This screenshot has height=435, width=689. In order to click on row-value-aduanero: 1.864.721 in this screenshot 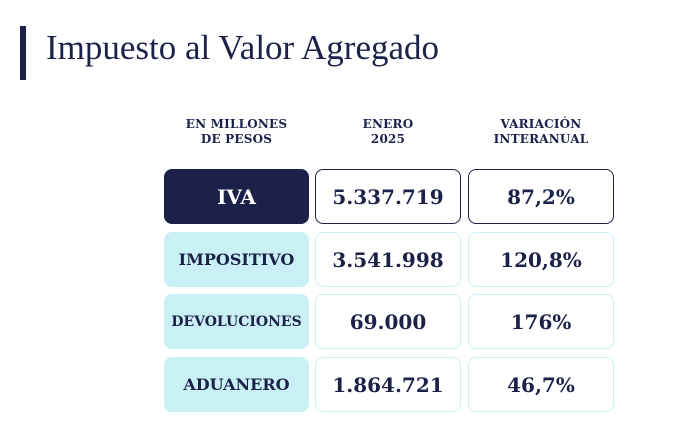, I will do `click(388, 384)`.